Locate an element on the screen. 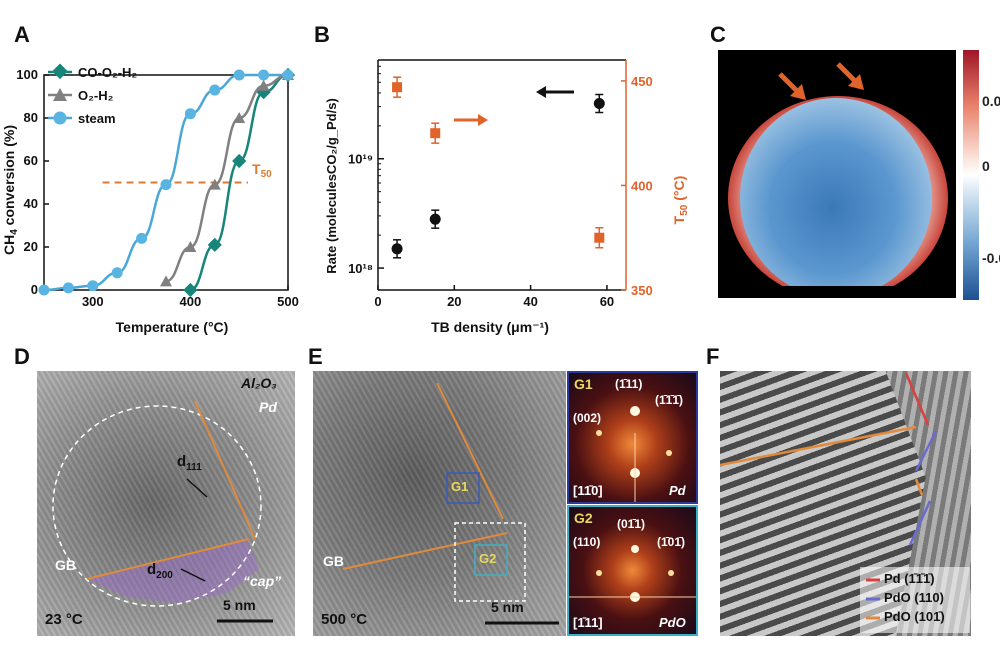 This screenshot has width=1000, height=645. panel-label-a: A is located at coordinates (22, 34).